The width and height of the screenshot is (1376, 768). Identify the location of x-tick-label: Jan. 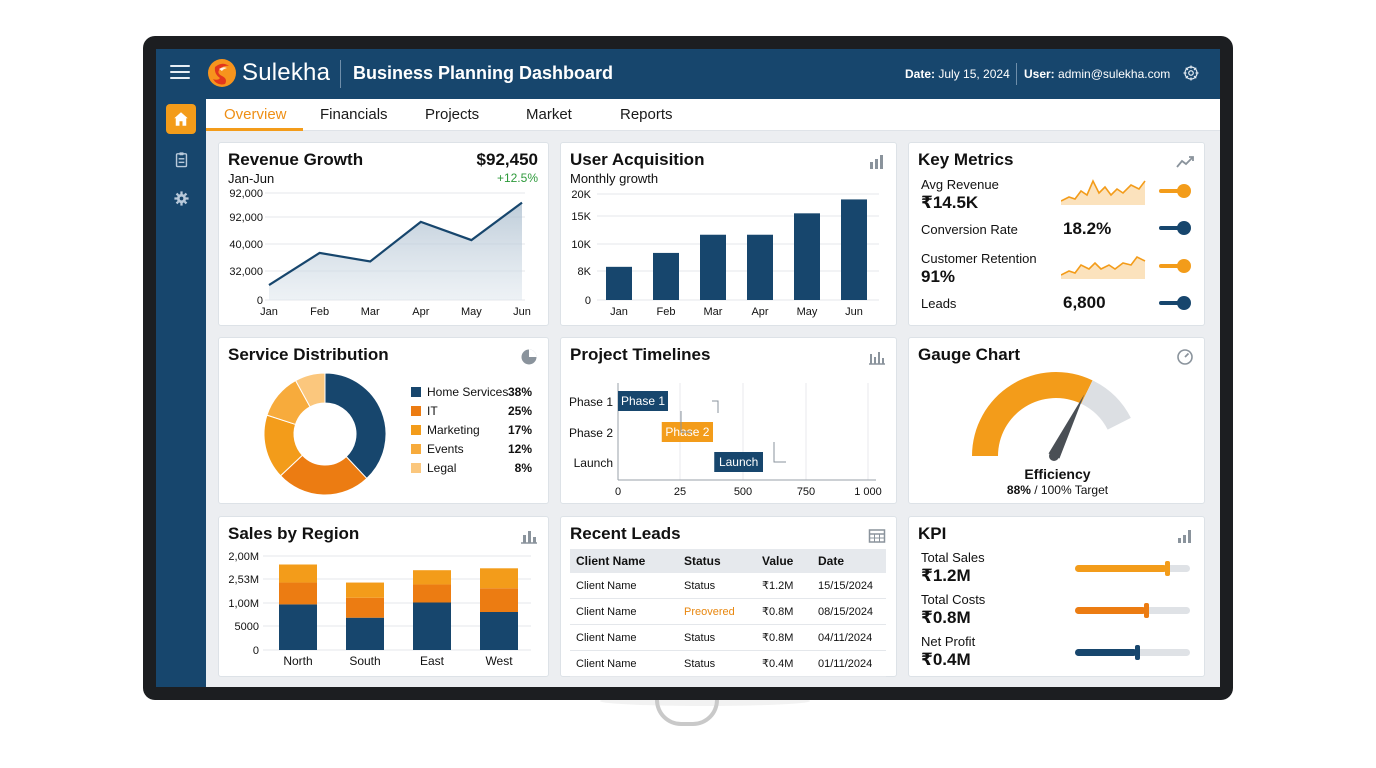
(619, 312).